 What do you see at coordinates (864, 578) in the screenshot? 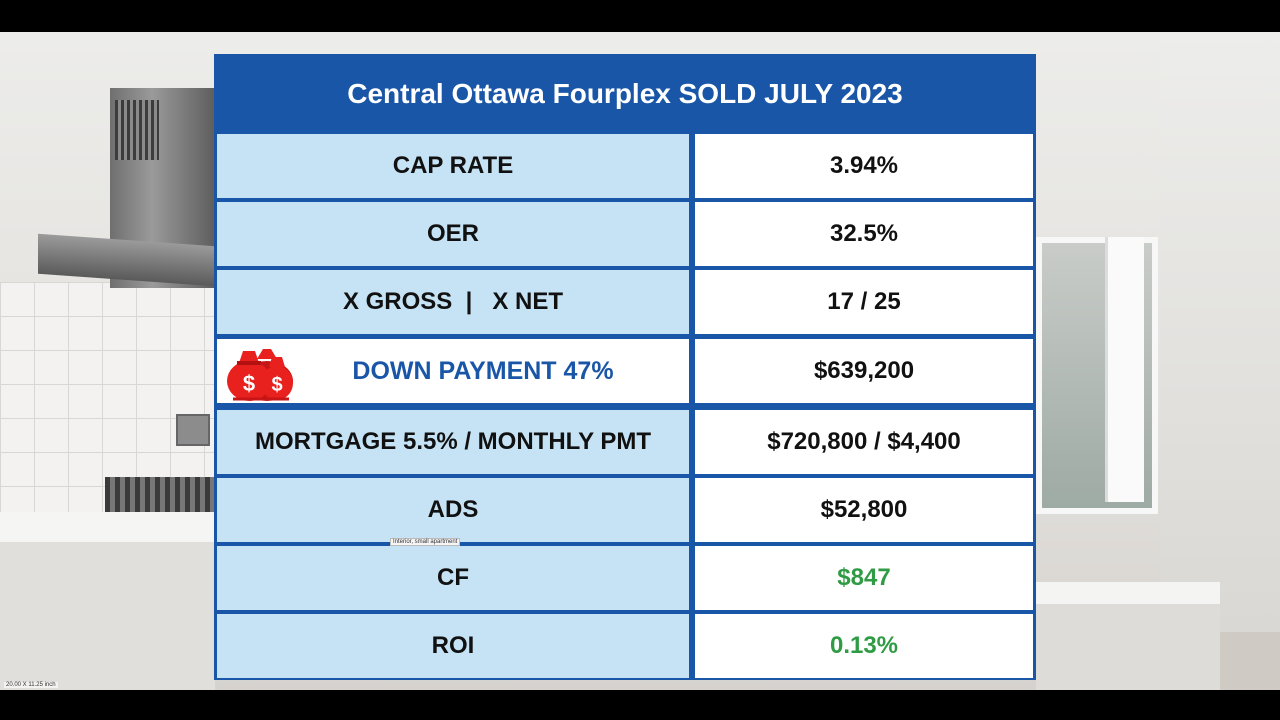
I see `row-value: $847` at bounding box center [864, 578].